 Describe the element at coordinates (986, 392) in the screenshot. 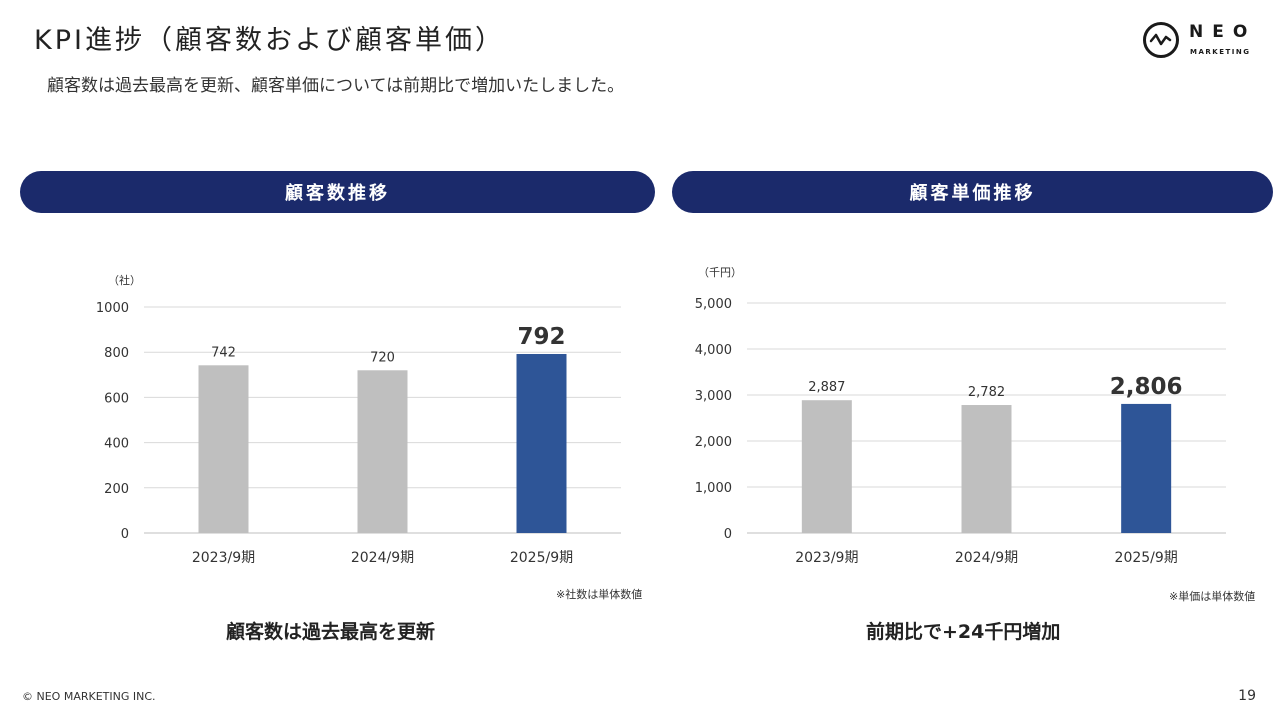

I see `data-label: 2,782` at that location.